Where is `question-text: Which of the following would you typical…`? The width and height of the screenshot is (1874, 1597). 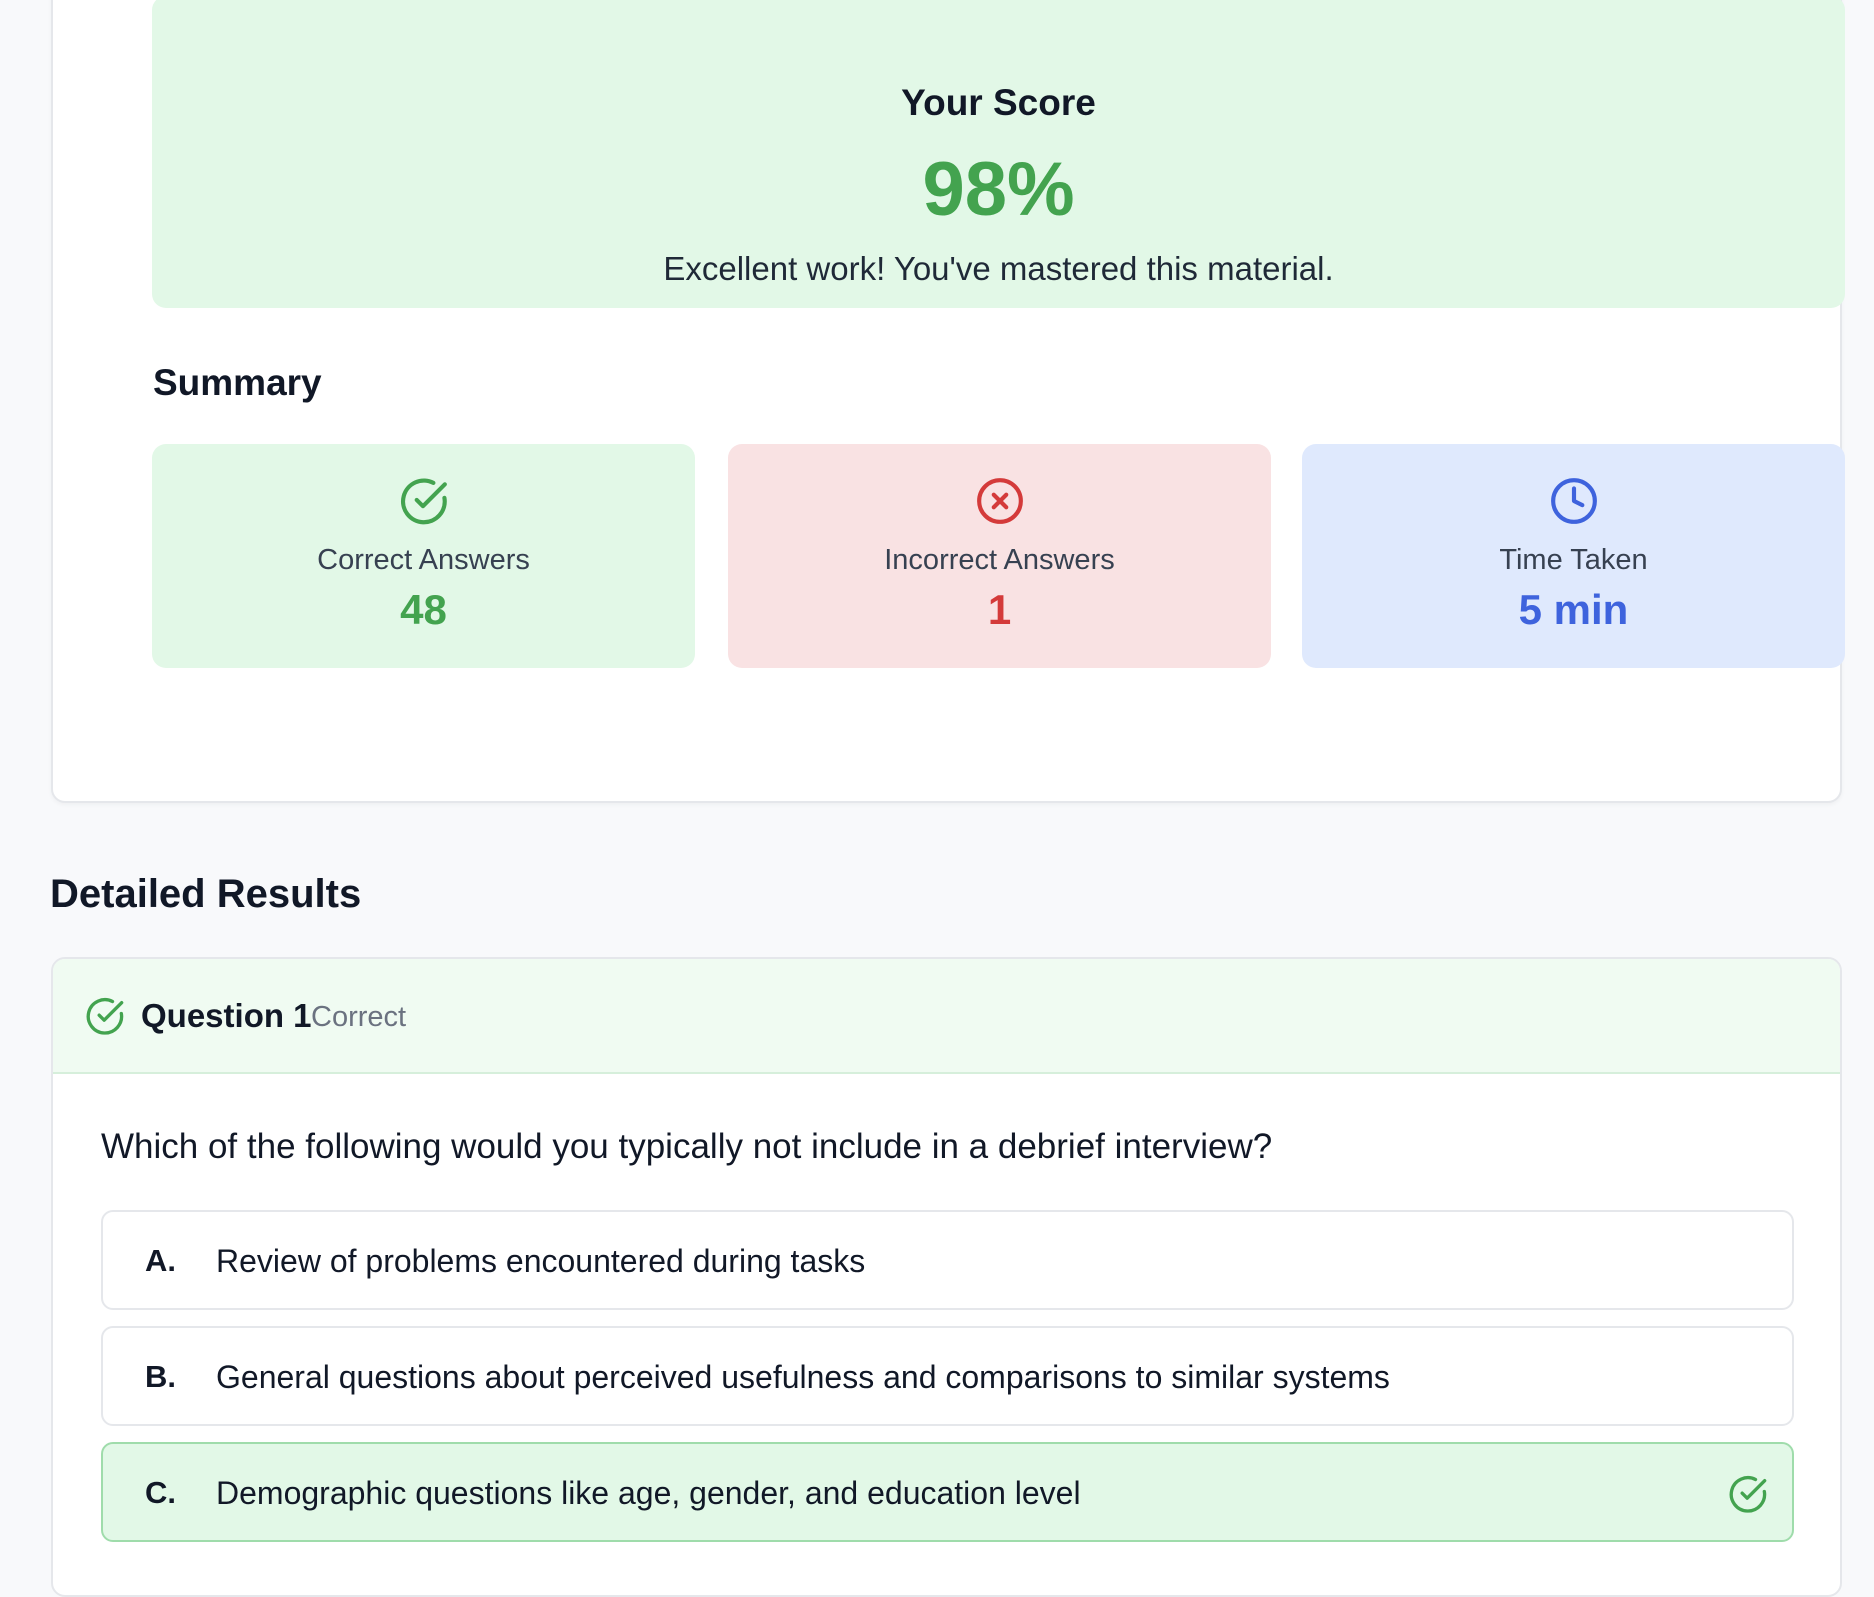 question-text: Which of the following would you typical… is located at coordinates (687, 1146).